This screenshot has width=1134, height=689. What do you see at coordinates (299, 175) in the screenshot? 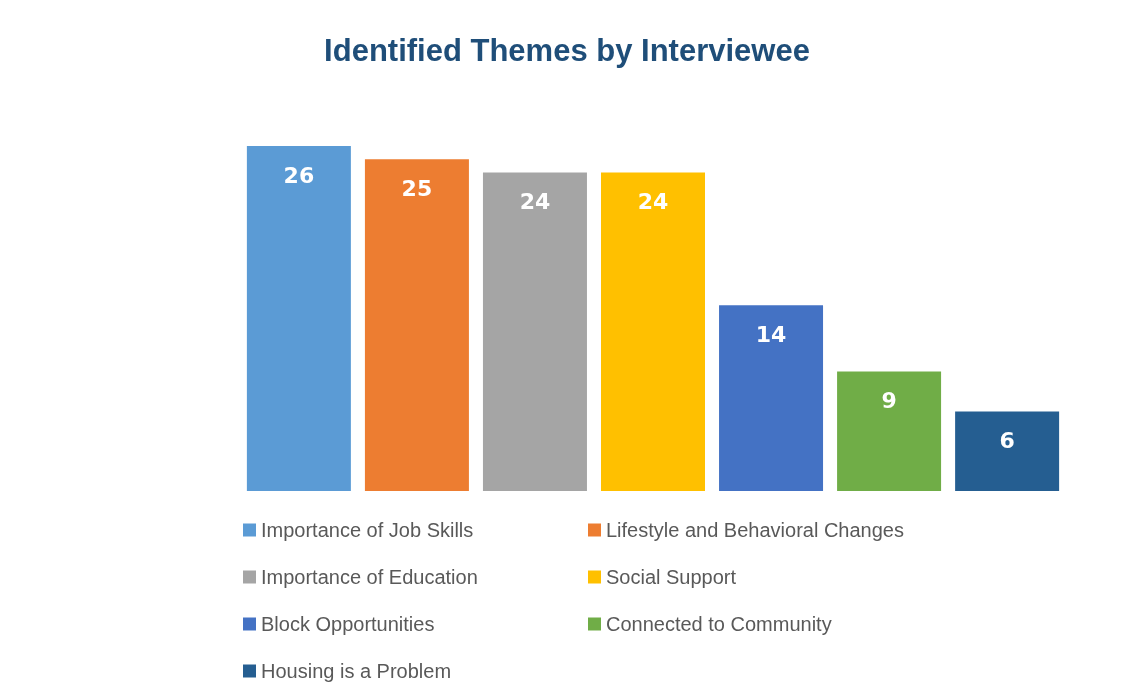
I see `data-label: 26` at bounding box center [299, 175].